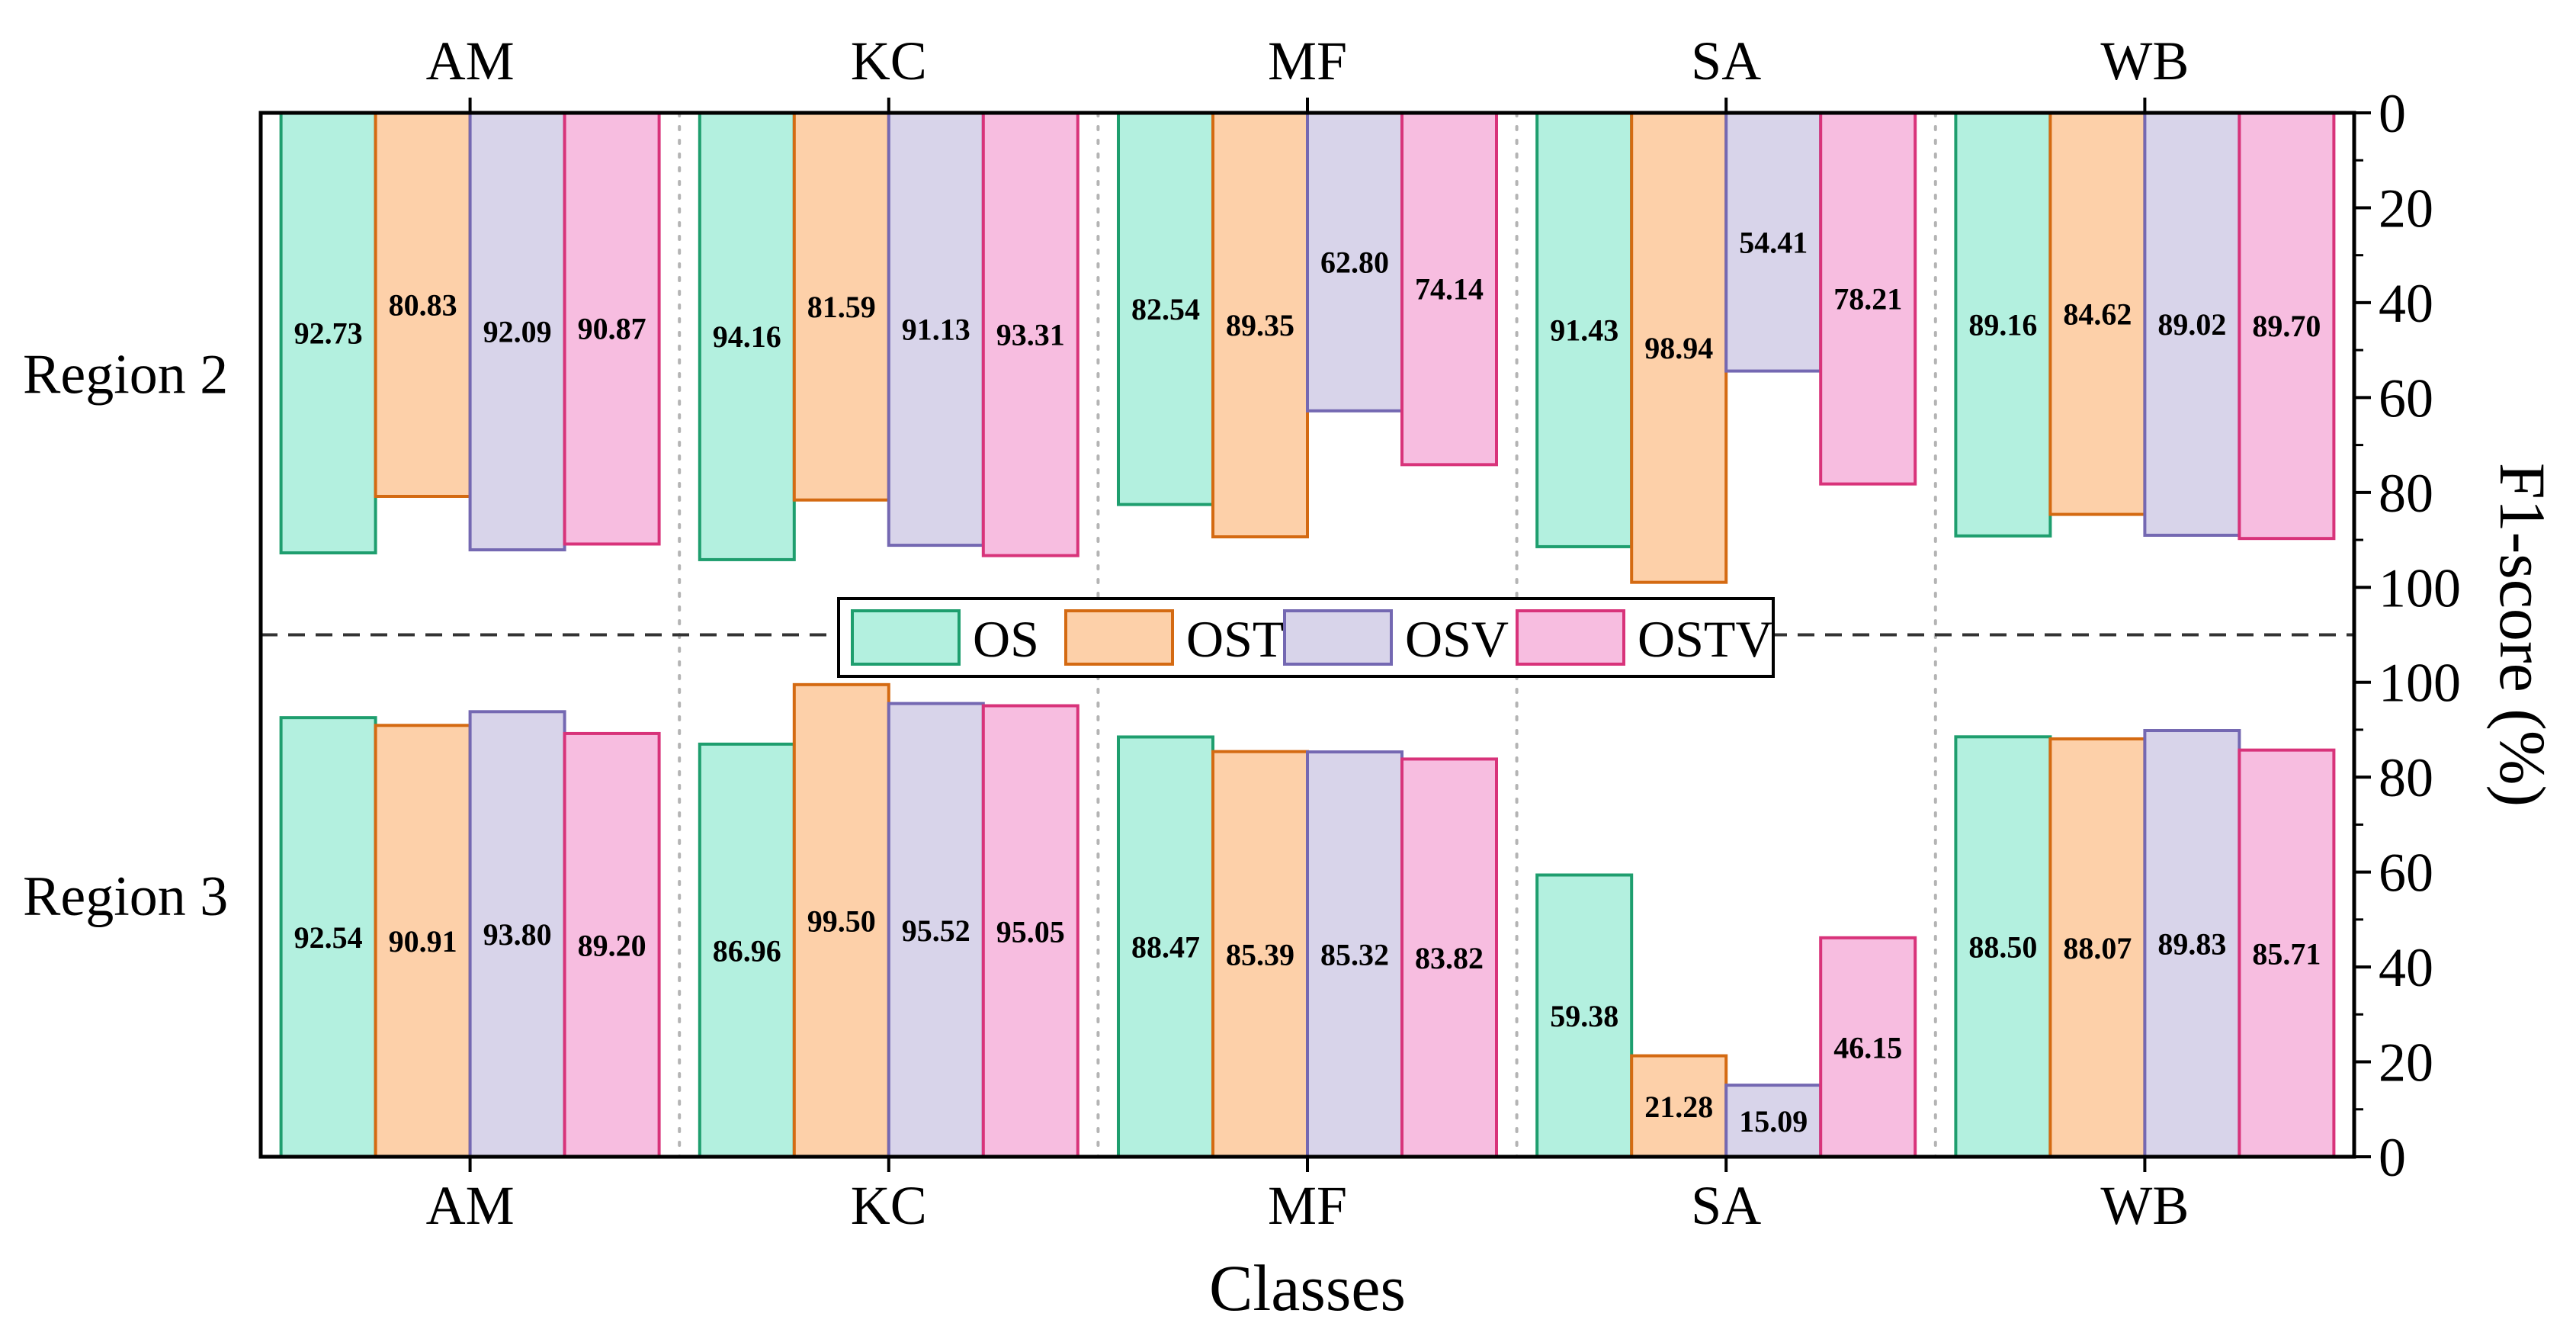 The width and height of the screenshot is (2576, 1323). I want to click on bar-value-label: 89.35, so click(1260, 325).